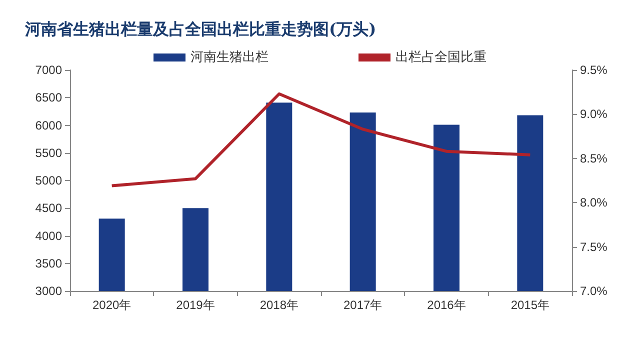 Image resolution: width=640 pixels, height=339 pixels. I want to click on legend-label: 河南生猪出栏, so click(229, 57).